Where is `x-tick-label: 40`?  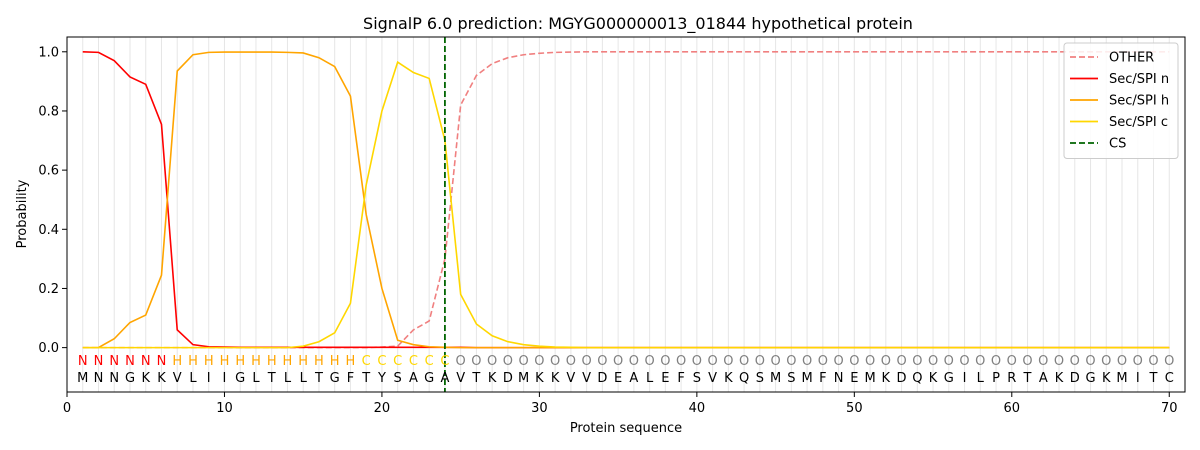 x-tick-label: 40 is located at coordinates (697, 408).